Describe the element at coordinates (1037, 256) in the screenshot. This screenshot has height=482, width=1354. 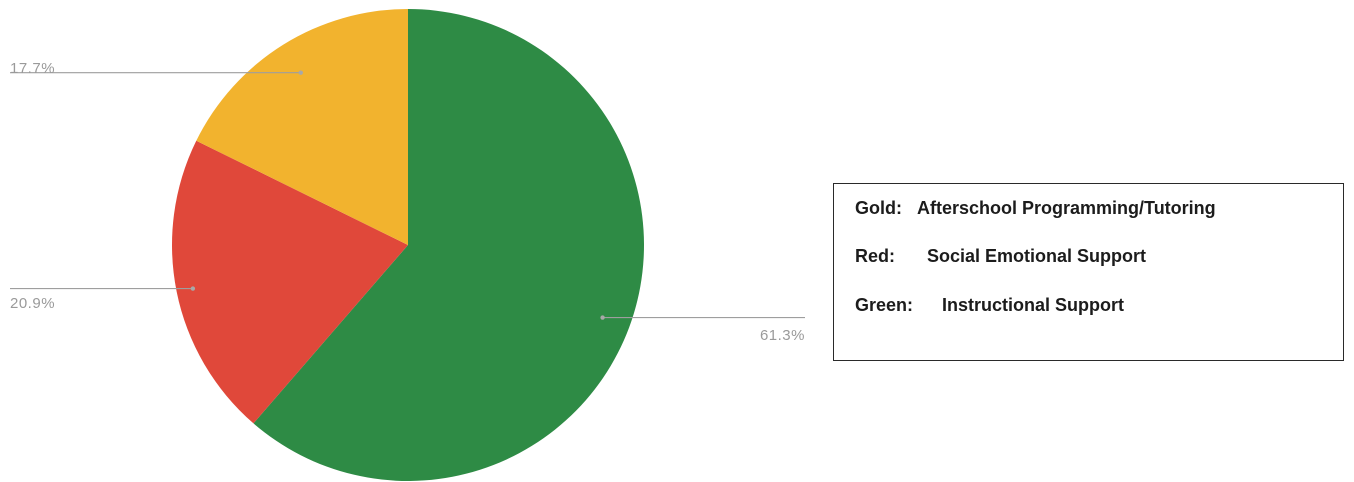
I see `legend-text-red: Social Emotional Support` at that location.